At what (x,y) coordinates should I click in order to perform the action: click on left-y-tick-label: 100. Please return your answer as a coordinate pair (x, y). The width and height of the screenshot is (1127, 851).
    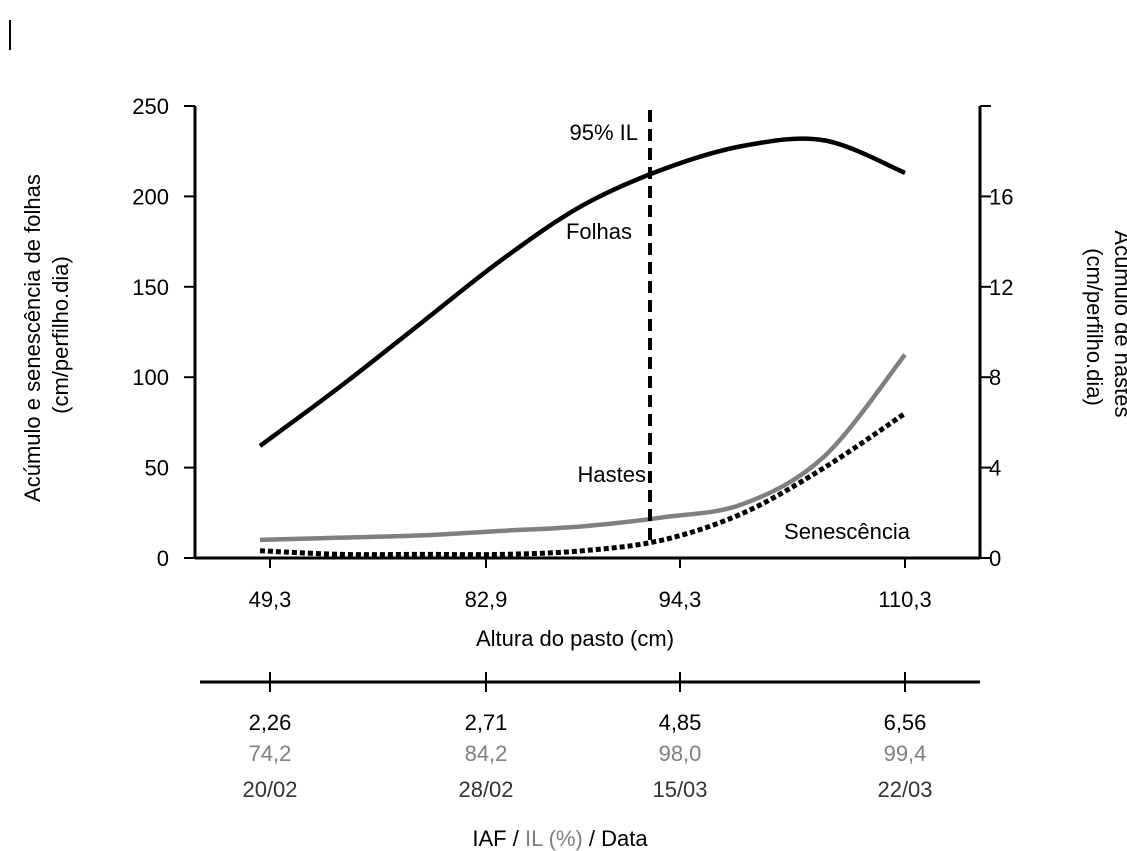
    Looking at the image, I should click on (150, 377).